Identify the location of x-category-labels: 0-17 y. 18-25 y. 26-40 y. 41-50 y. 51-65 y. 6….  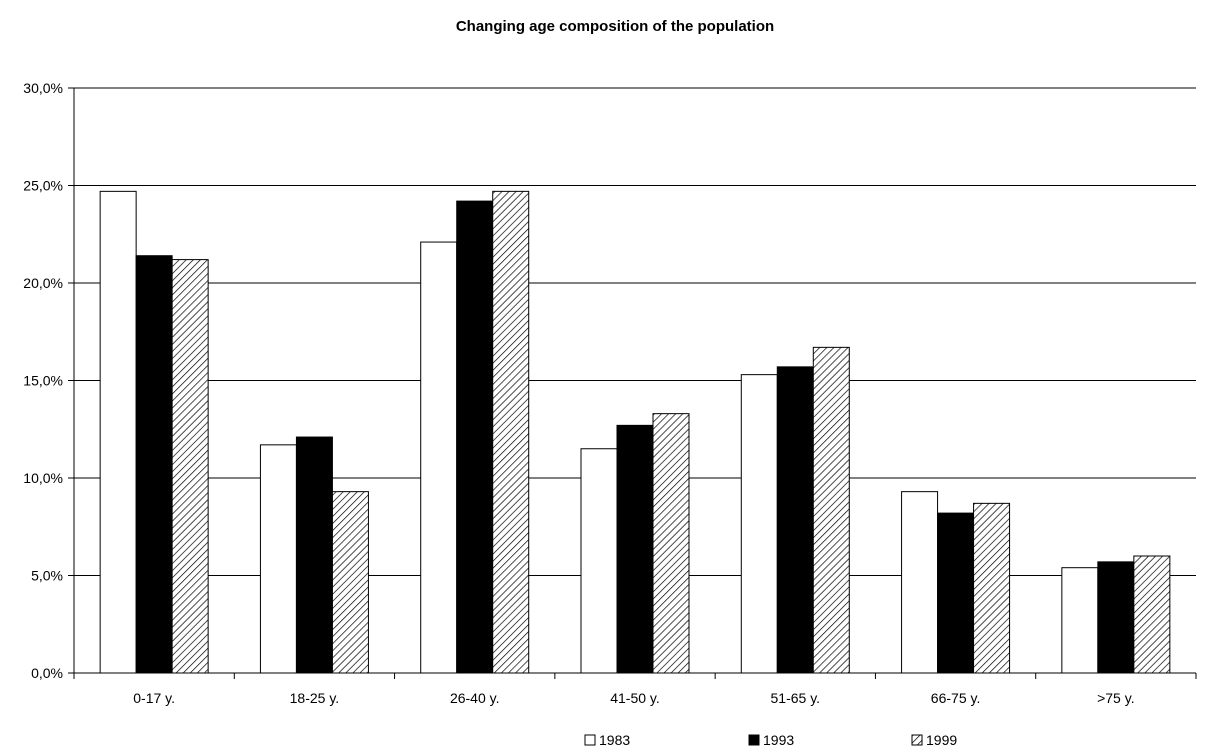
(633, 698).